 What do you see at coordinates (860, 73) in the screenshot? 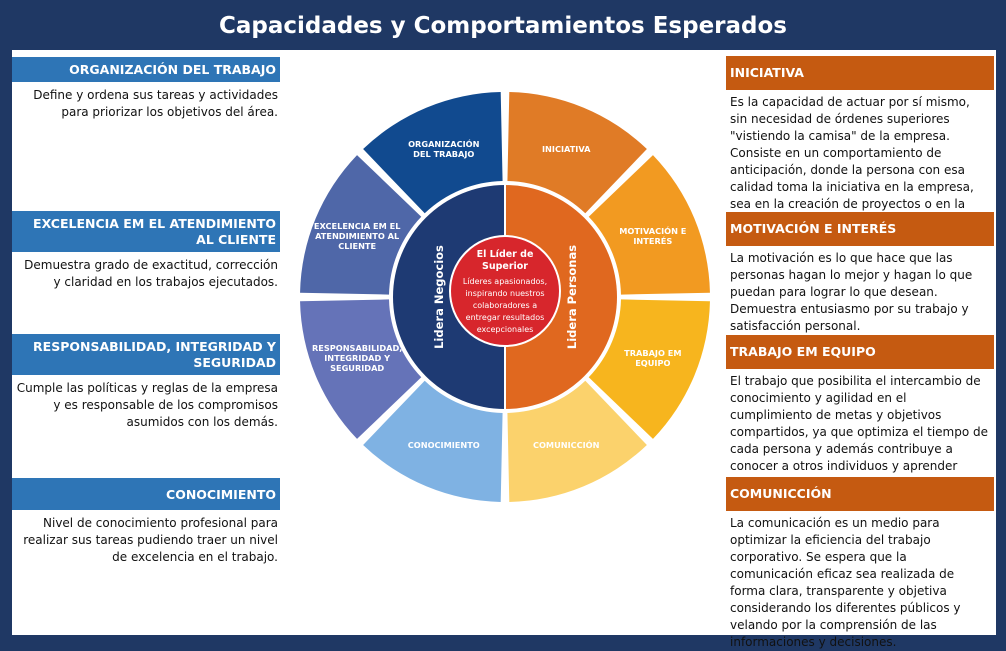
I see `right-item-heading: INICIATIVA` at bounding box center [860, 73].